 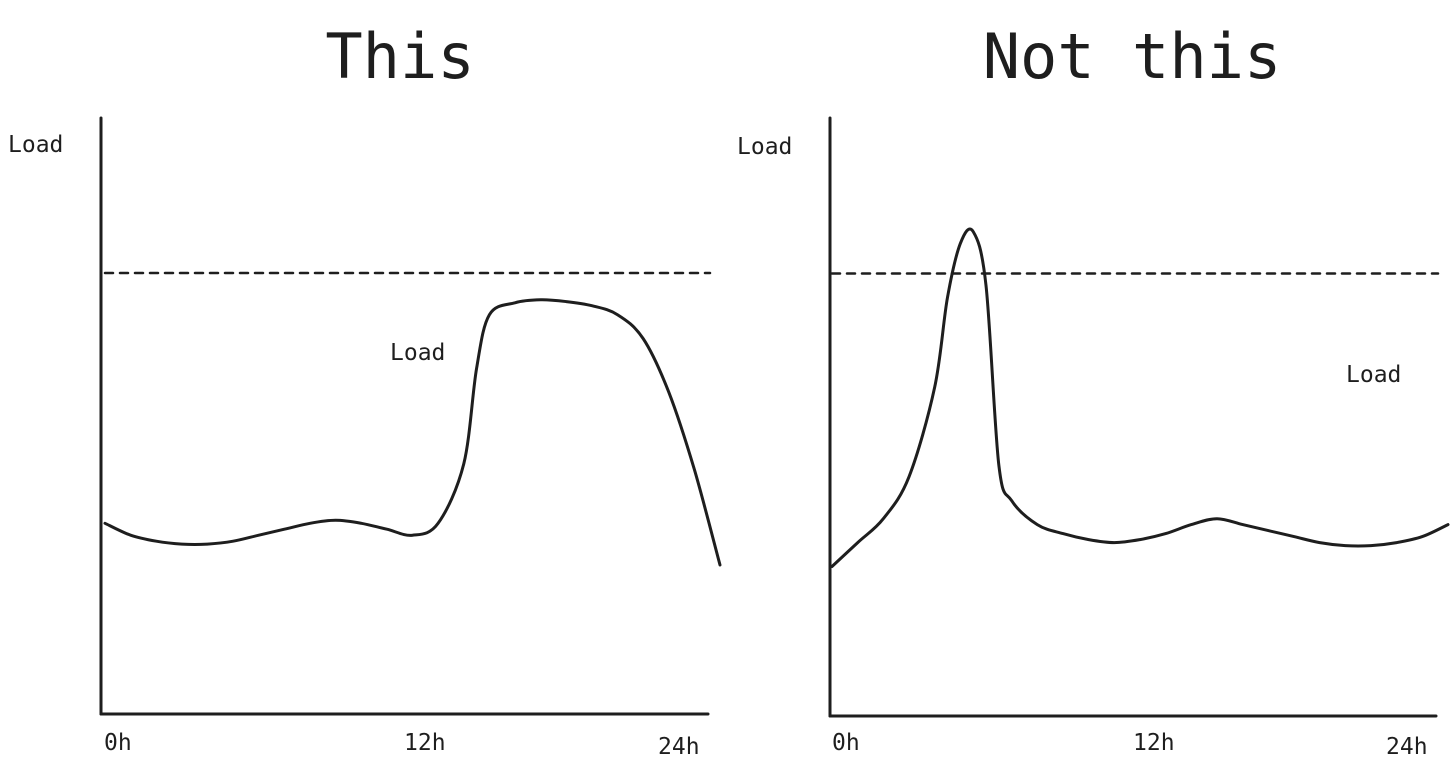 What do you see at coordinates (399, 56) in the screenshot?
I see `chart-title: This` at bounding box center [399, 56].